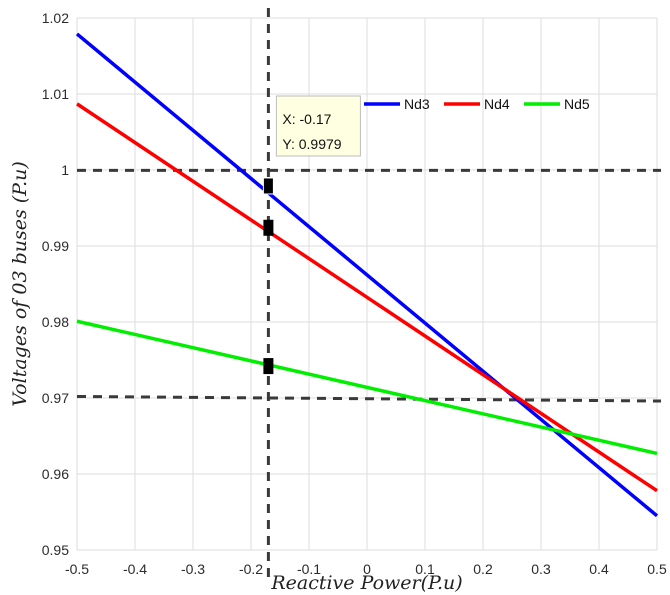 This screenshot has width=670, height=595. I want to click on y-tick-label: 0.98, so click(55, 322).